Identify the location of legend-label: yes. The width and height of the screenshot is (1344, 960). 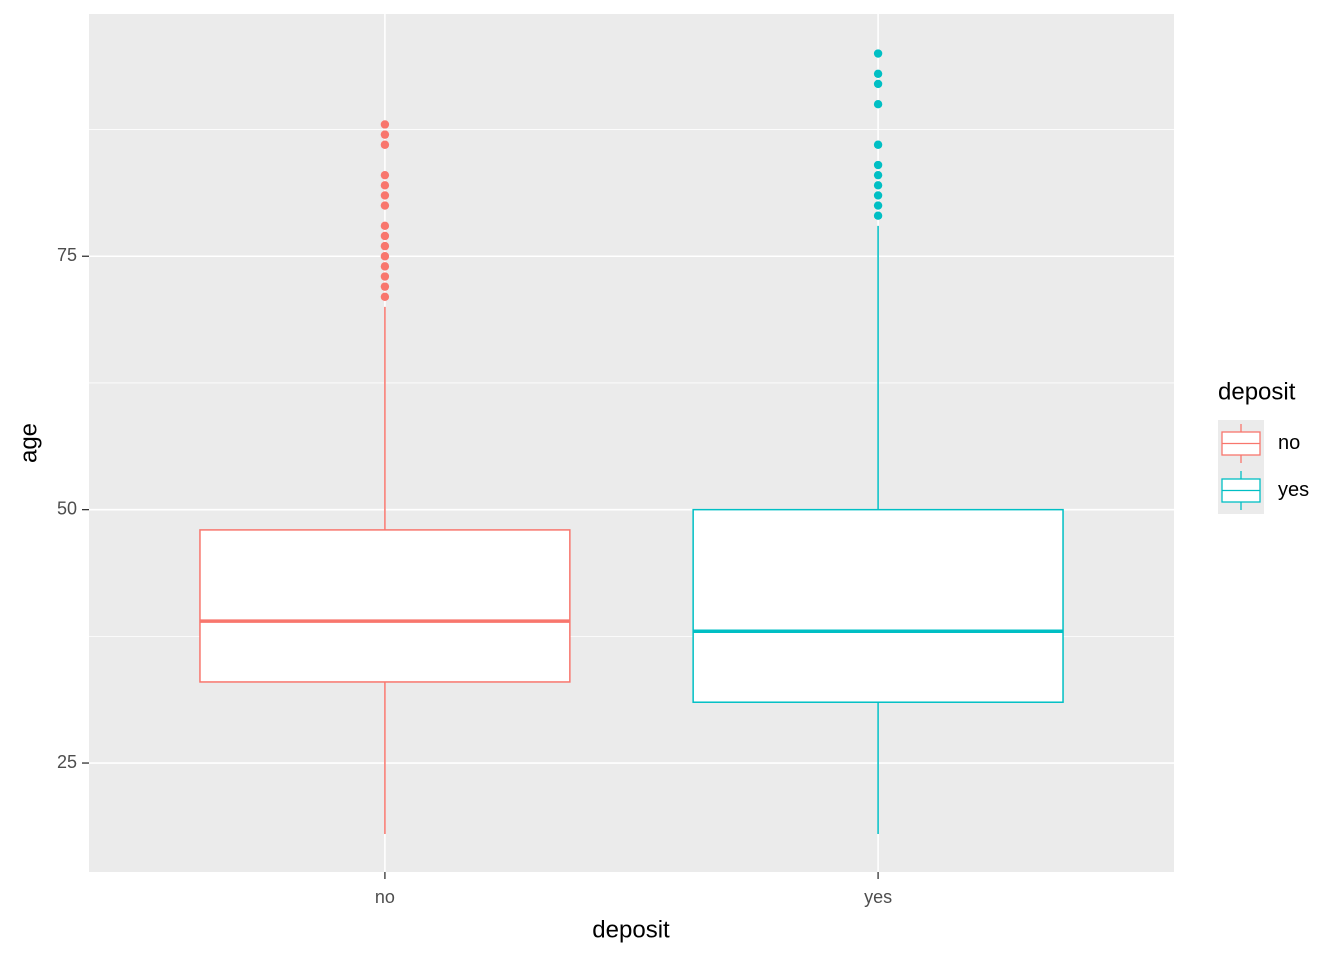
(1293, 490).